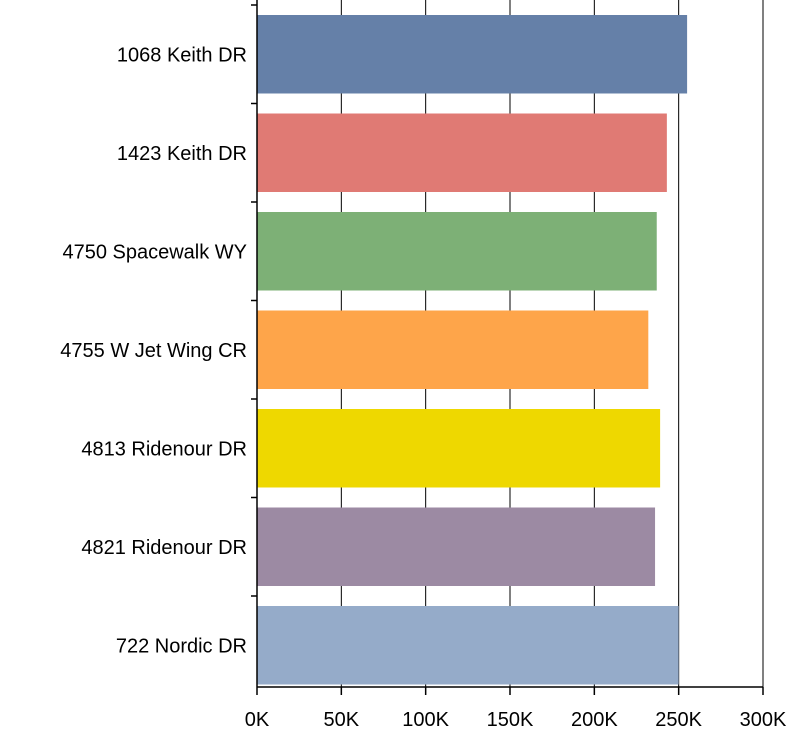 This screenshot has height=732, width=807. Describe the element at coordinates (342, 720) in the screenshot. I see `x-tick-label: 50K` at that location.